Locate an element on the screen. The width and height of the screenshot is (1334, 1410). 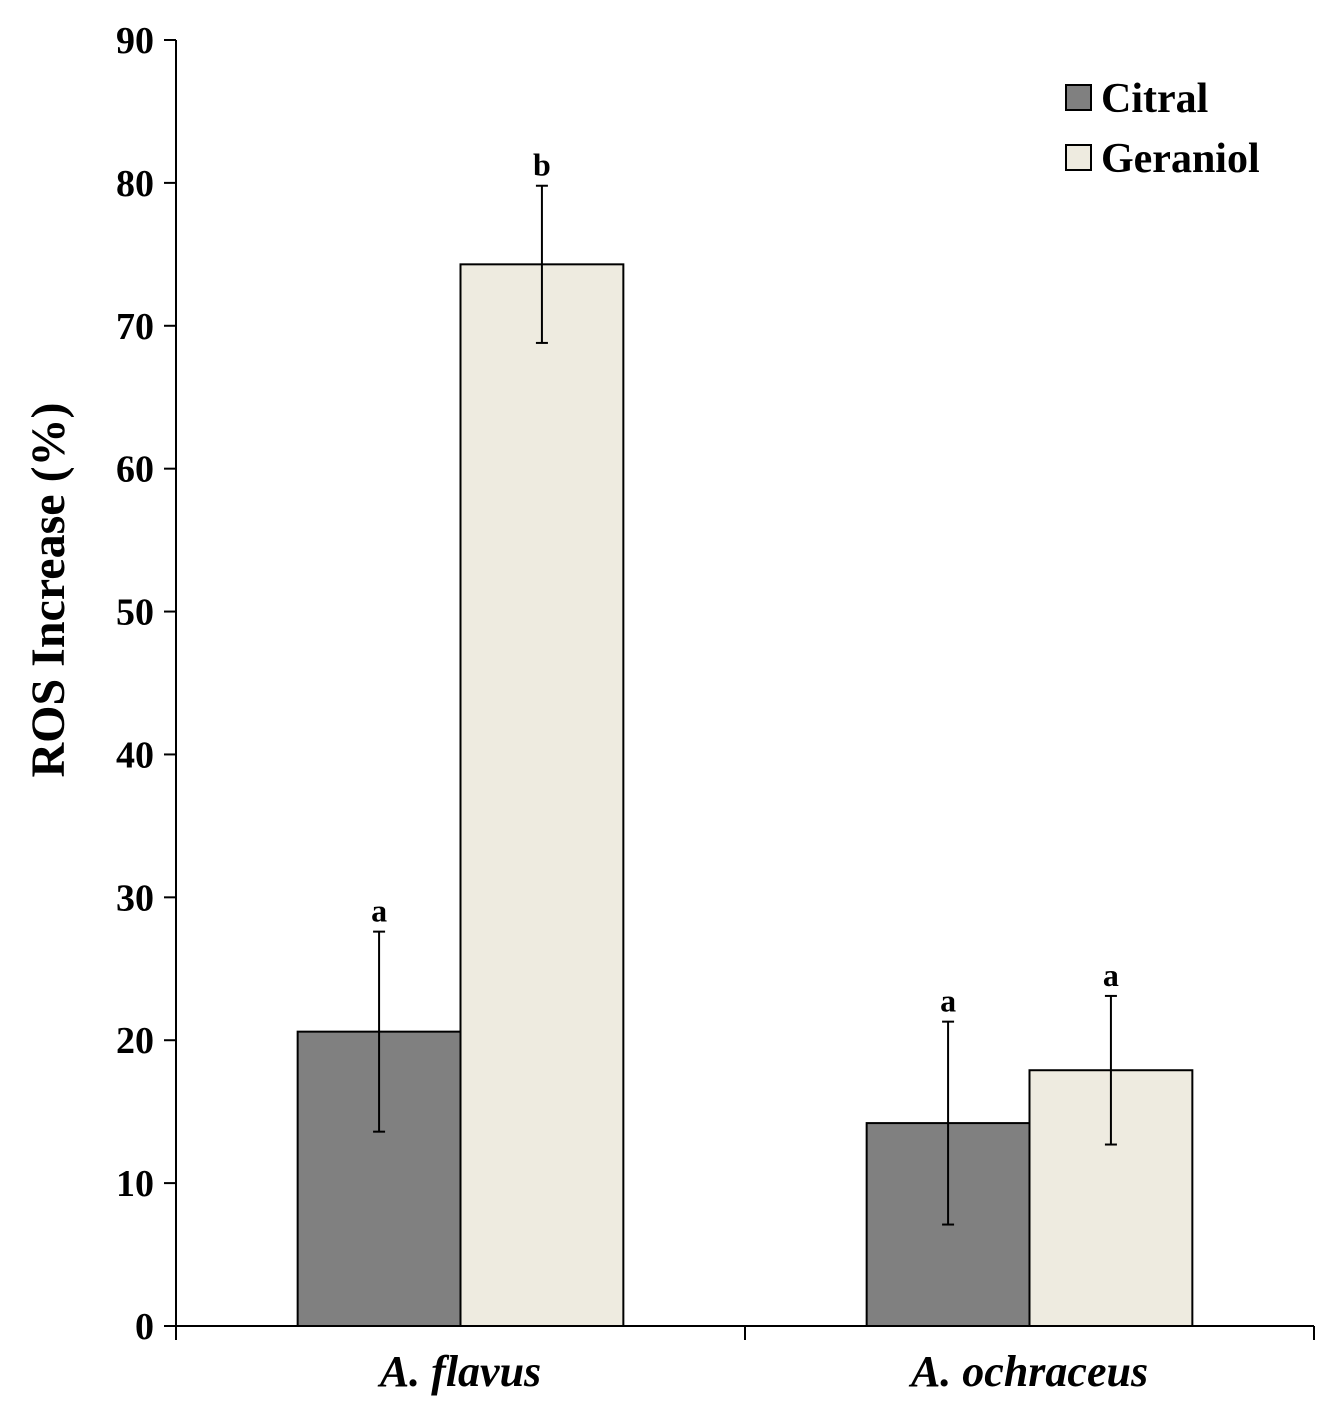
x-category-label: A. flavus is located at coordinates (459, 1371).